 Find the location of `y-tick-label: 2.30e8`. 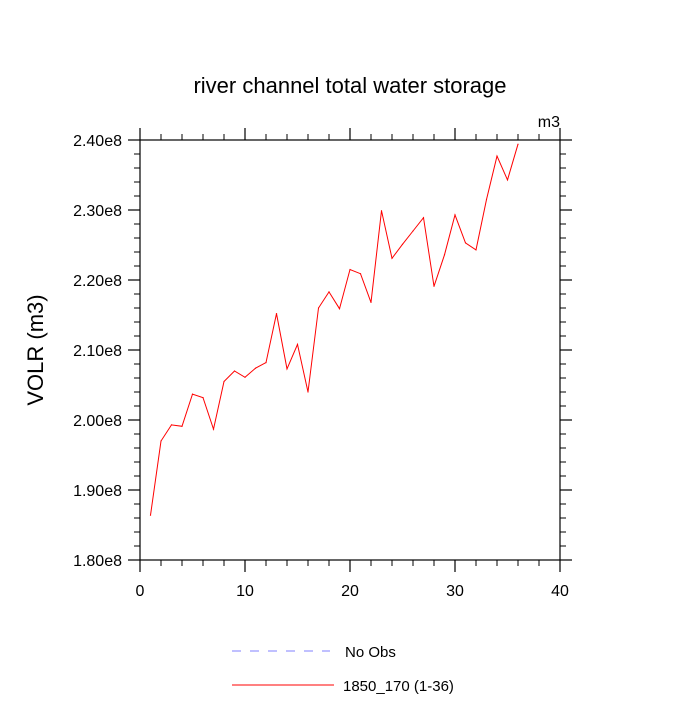

y-tick-label: 2.30e8 is located at coordinates (97, 211).